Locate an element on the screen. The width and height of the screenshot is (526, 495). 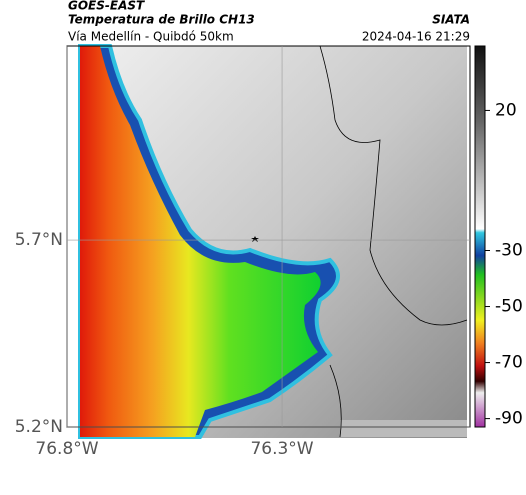
subtitle: Vía Medellín - Quibdó 50km is located at coordinates (151, 37).